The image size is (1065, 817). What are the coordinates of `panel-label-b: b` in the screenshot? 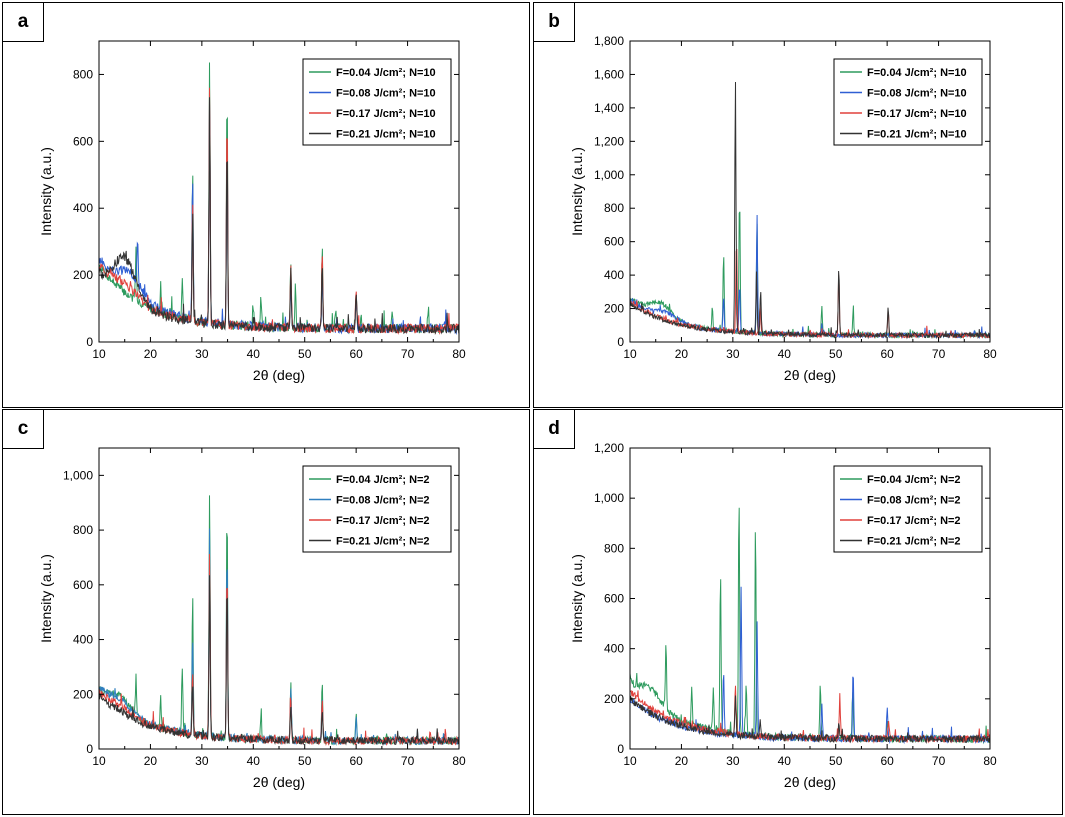 It's located at (554, 22).